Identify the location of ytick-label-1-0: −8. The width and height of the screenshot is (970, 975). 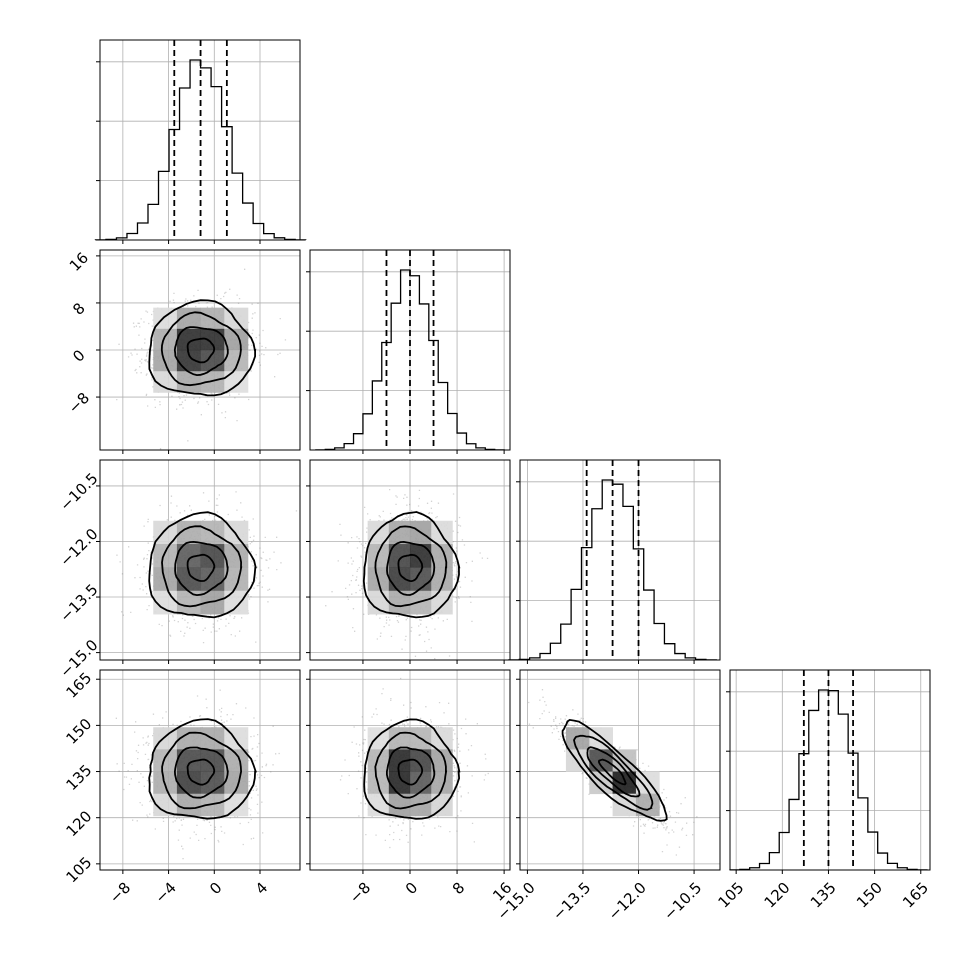
(79, 403).